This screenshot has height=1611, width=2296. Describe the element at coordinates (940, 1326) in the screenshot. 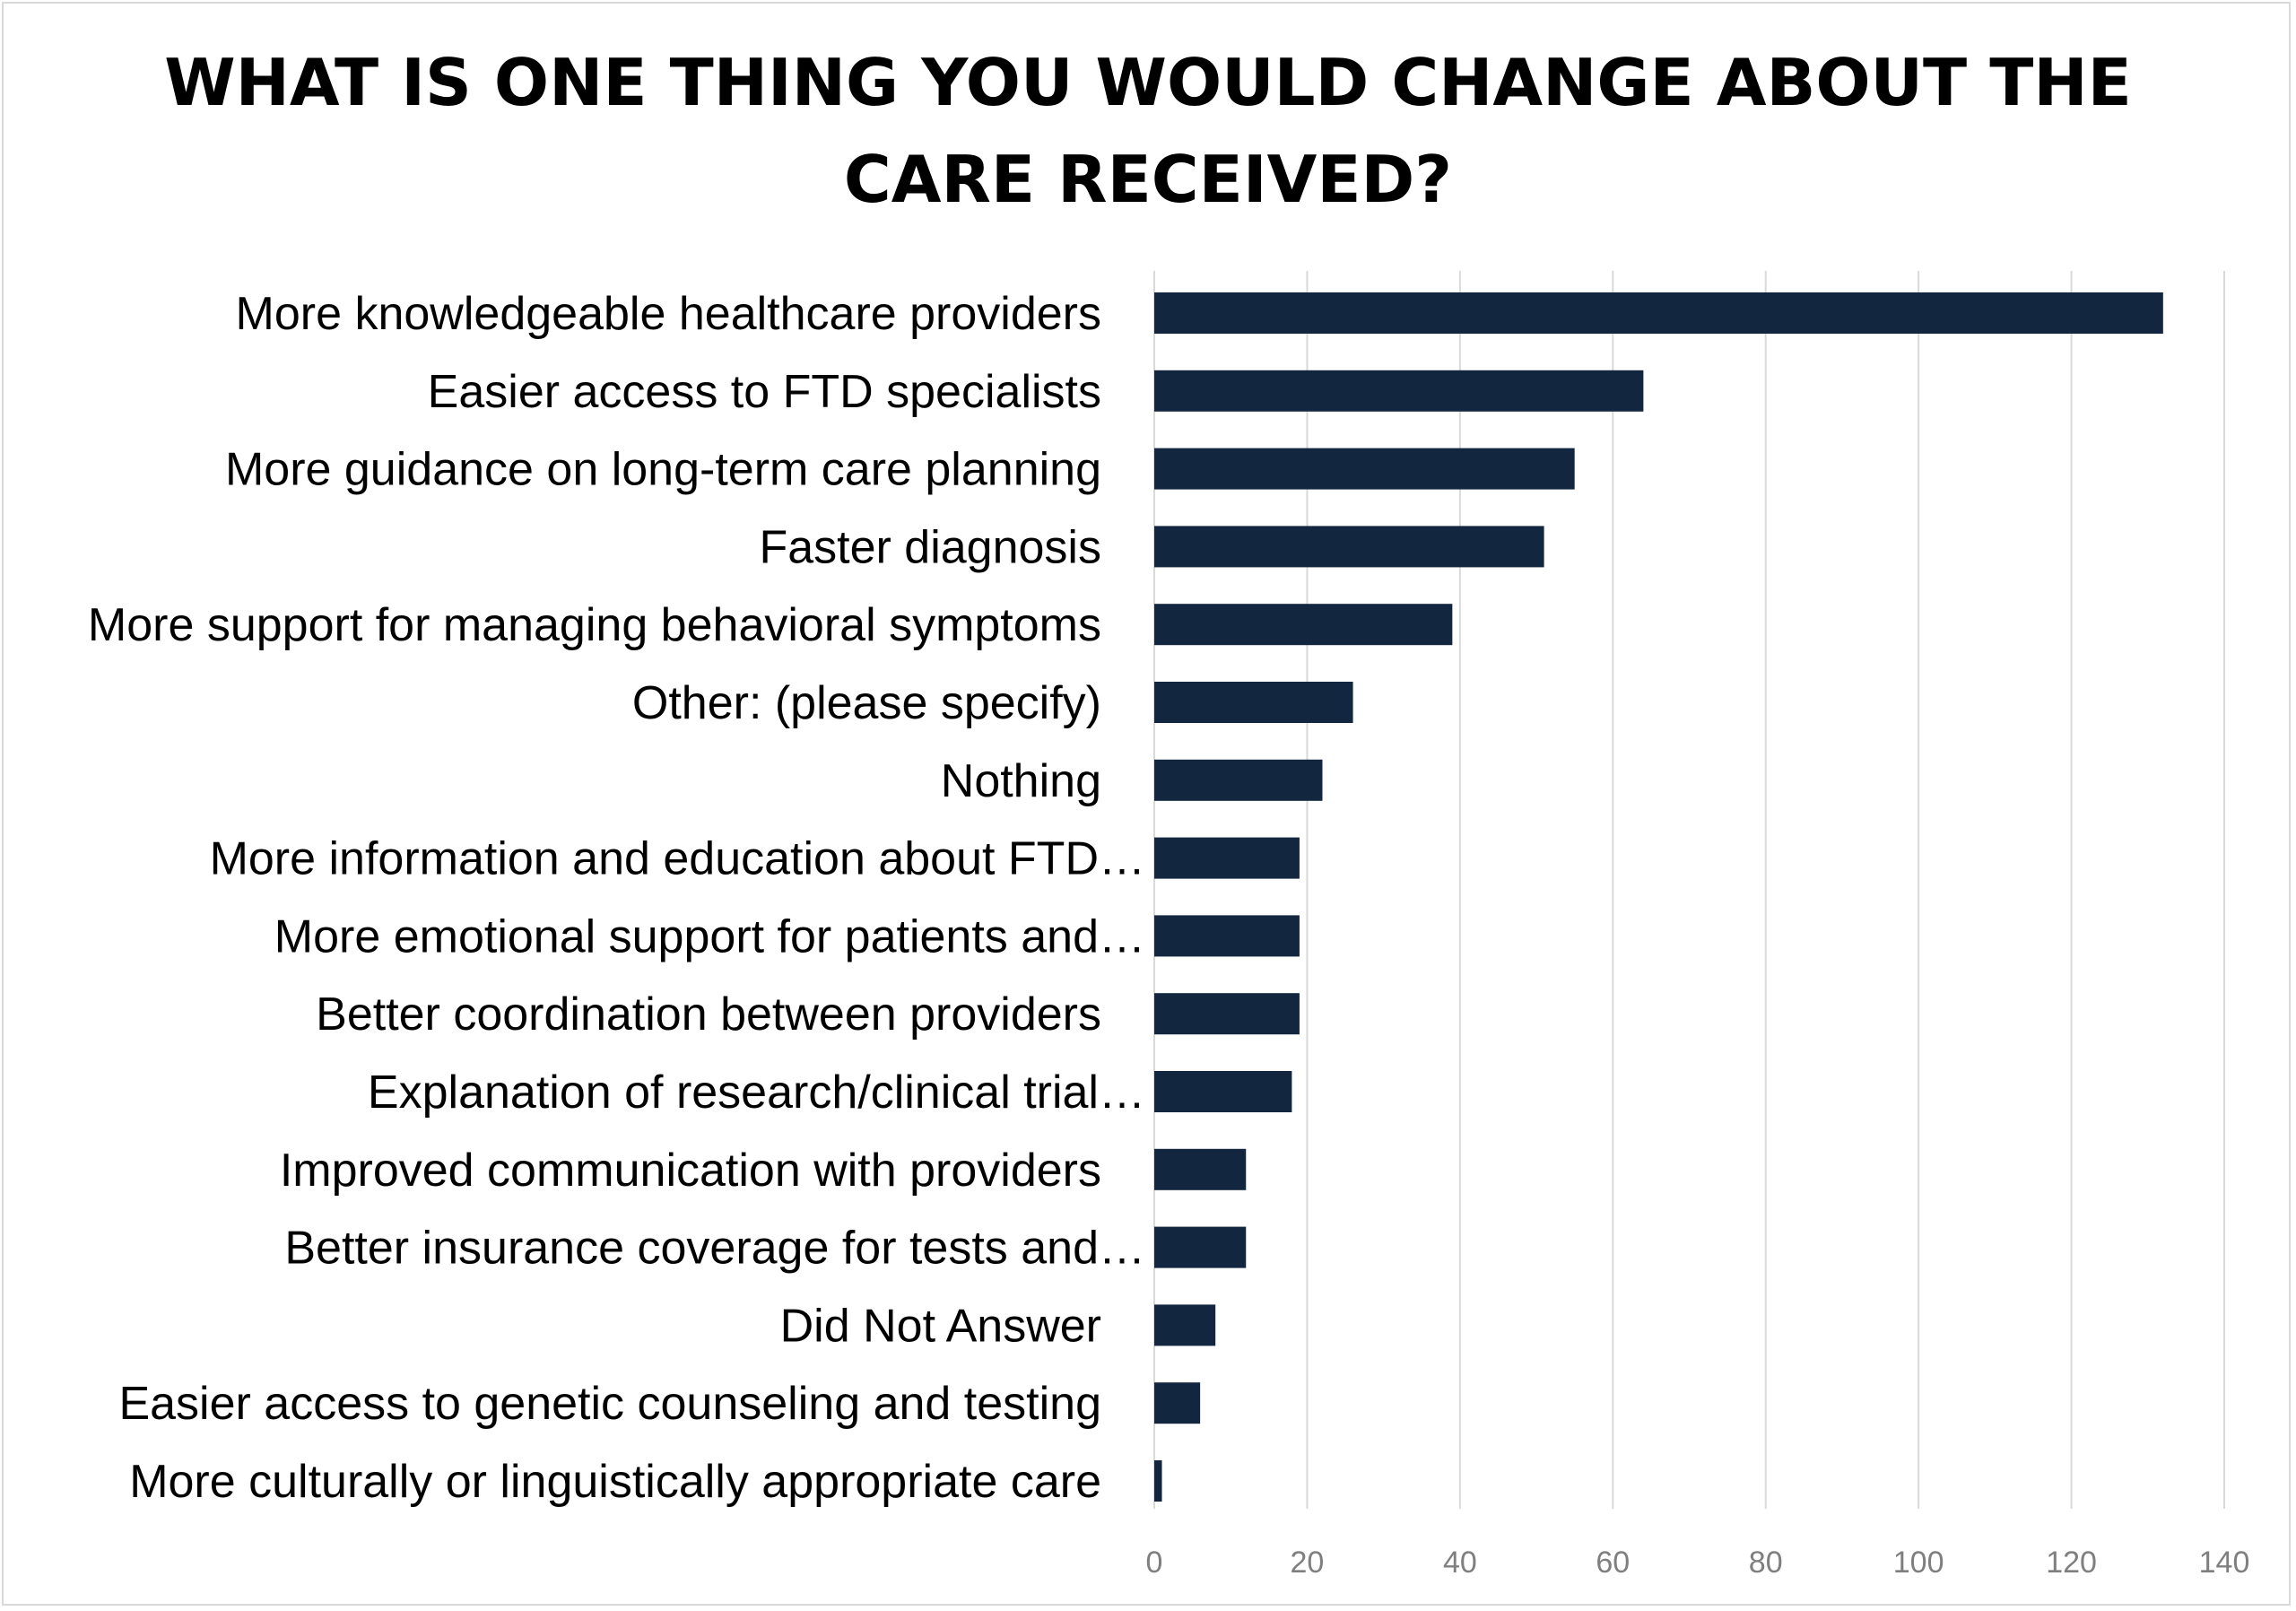

I see `category-label: Did Not Answer` at that location.